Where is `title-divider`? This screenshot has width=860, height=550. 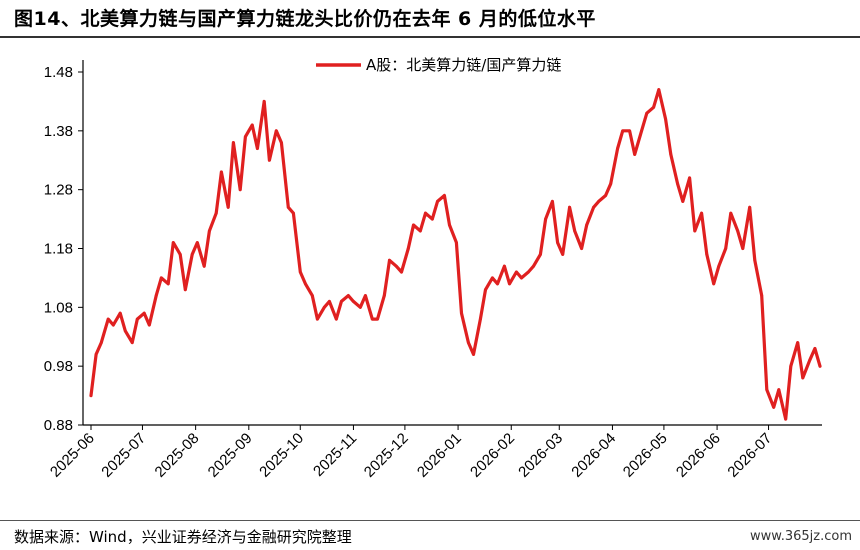
title-divider is located at coordinates (430, 37).